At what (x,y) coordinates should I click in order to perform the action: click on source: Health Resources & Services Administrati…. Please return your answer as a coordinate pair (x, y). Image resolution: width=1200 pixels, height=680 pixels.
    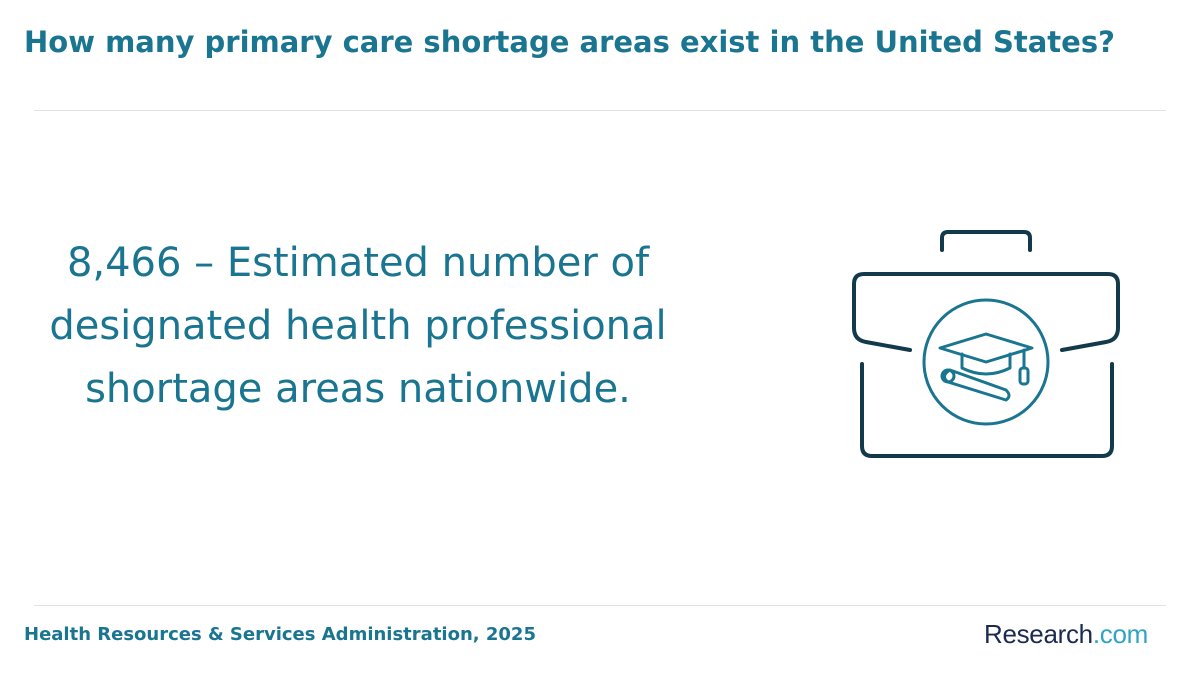
    Looking at the image, I should click on (280, 634).